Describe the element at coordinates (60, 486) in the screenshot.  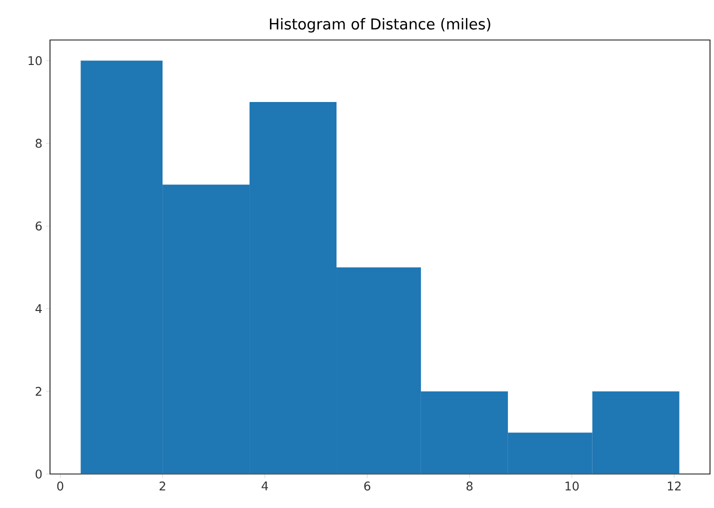
I see `x-tick-label: 0` at that location.